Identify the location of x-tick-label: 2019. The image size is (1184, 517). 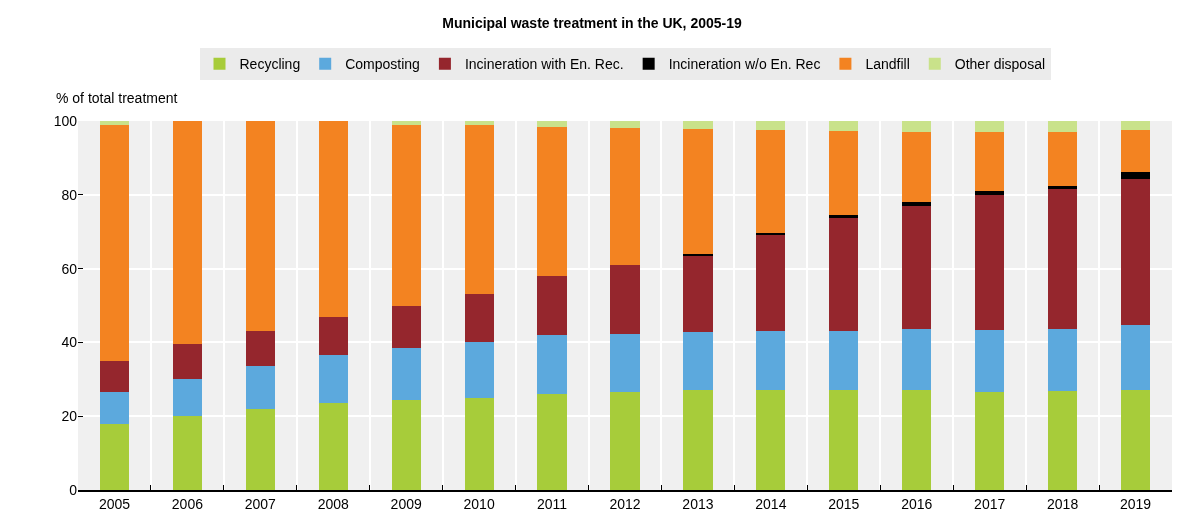
(1135, 503).